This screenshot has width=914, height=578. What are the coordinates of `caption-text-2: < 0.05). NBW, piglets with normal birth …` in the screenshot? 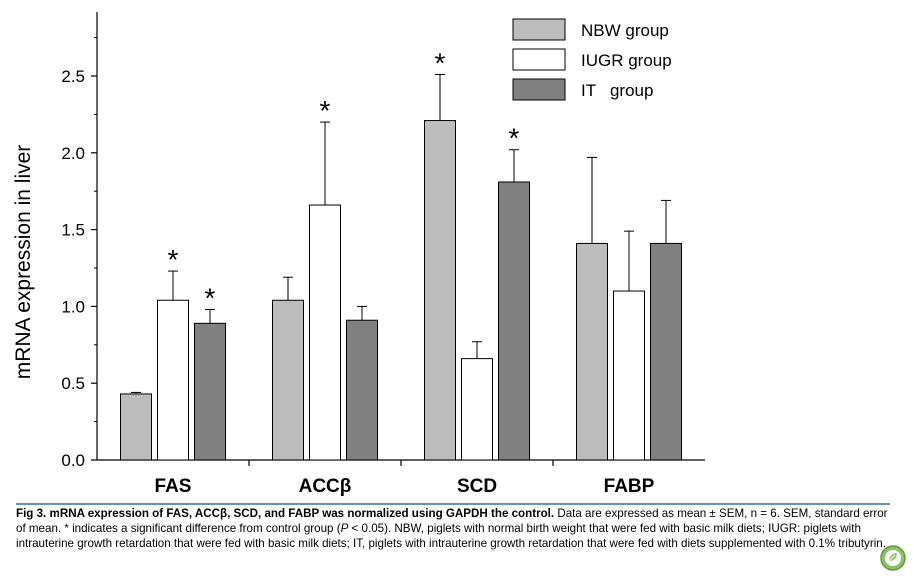 It's located at (451, 536).